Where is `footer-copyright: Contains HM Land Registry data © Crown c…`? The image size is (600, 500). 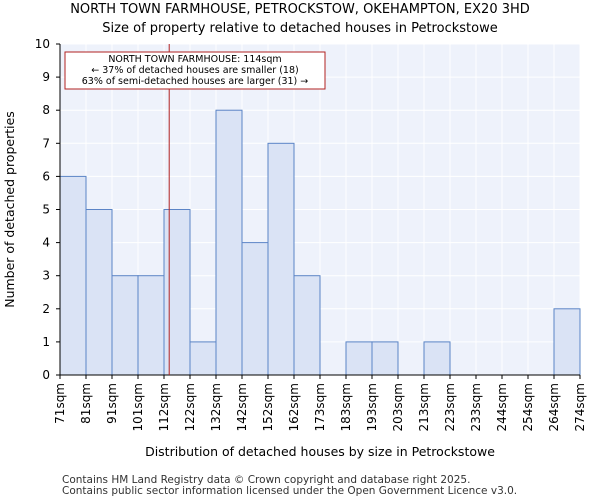 footer-copyright: Contains HM Land Registry data © Crown c… is located at coordinates (266, 480).